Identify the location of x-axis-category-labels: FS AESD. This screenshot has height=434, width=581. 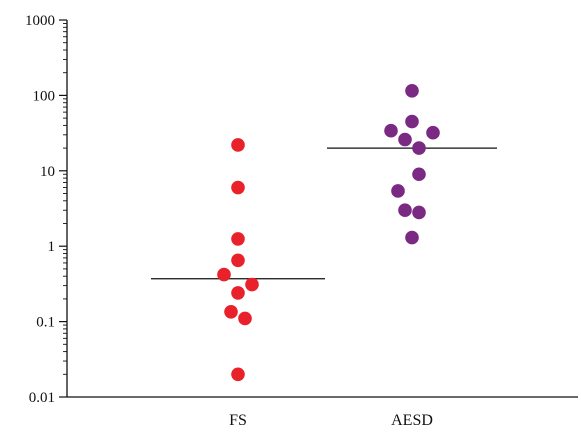
(331, 420).